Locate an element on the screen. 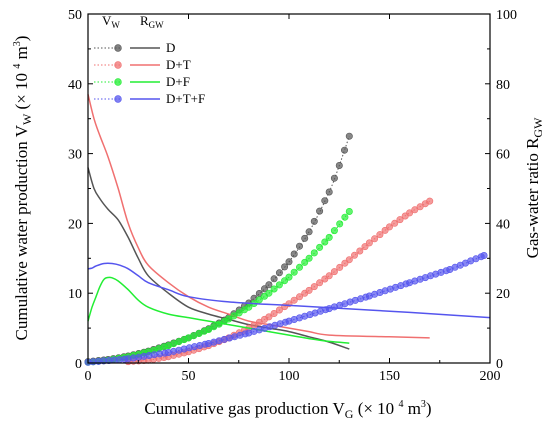 The width and height of the screenshot is (550, 424). y2-tick-label: 0 is located at coordinates (499, 364).